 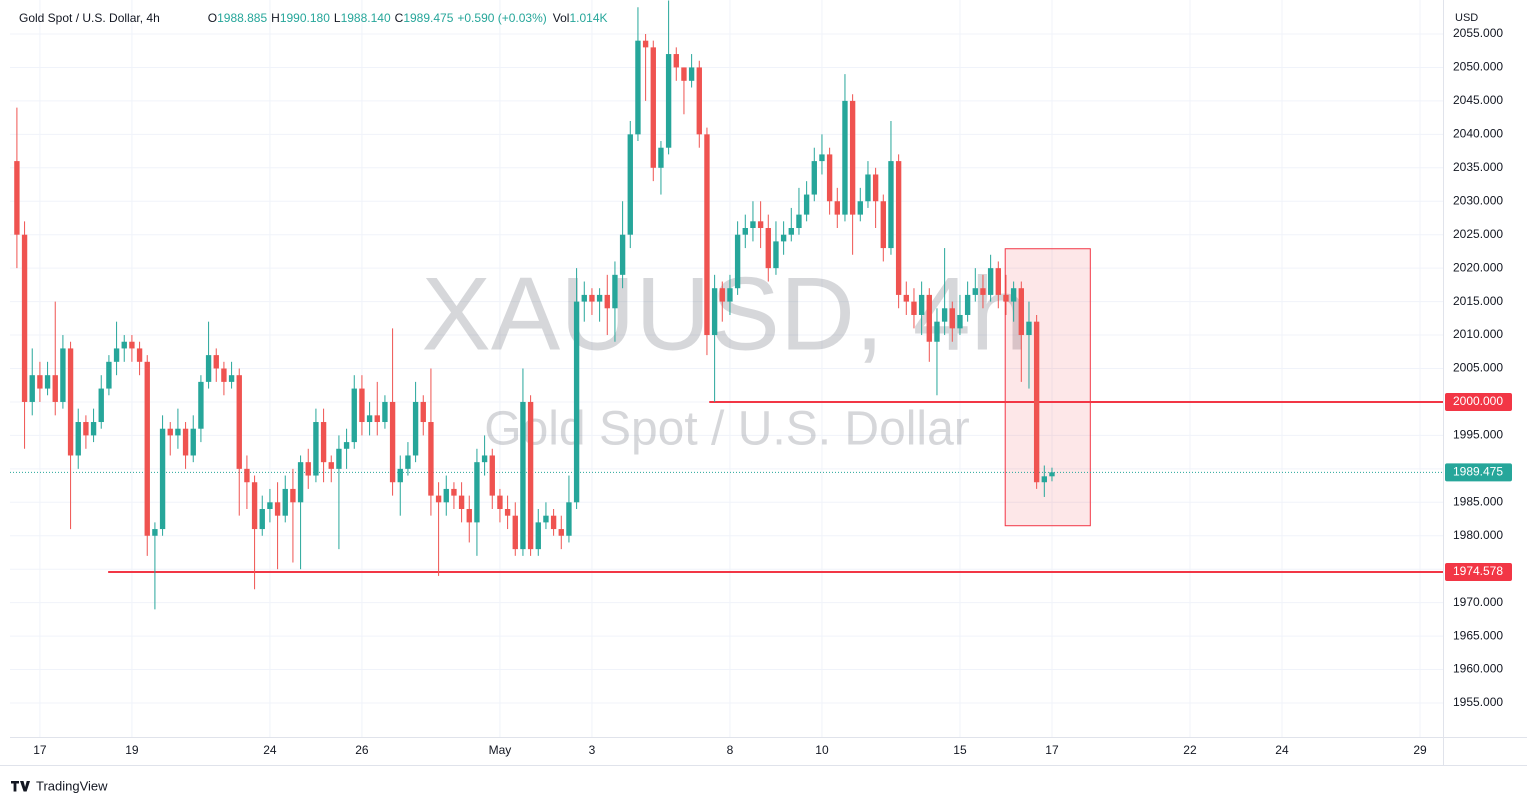 What do you see at coordinates (428, 18) in the screenshot?
I see `legend-ohlc-value: 1989.475` at bounding box center [428, 18].